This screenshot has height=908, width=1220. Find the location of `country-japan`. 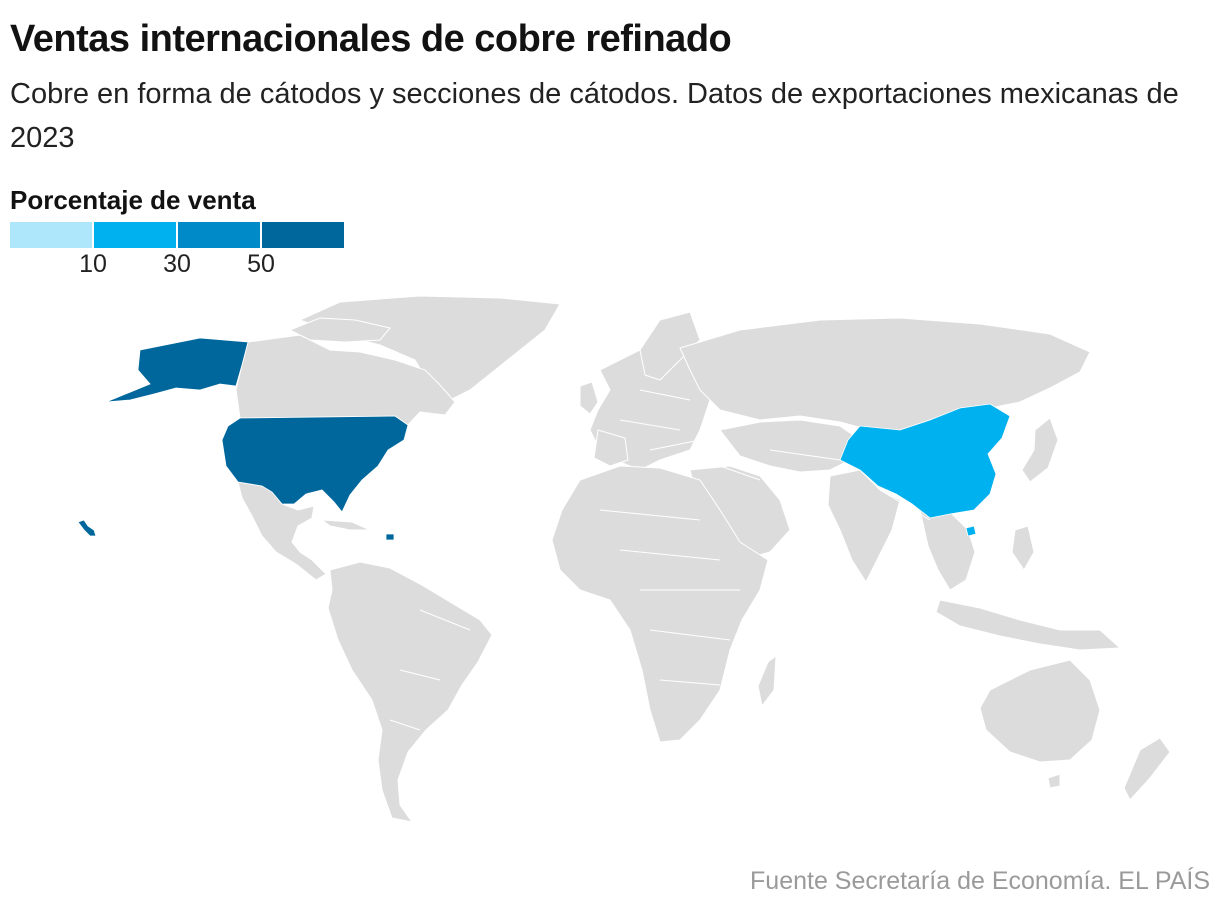

country-japan is located at coordinates (1040, 450).